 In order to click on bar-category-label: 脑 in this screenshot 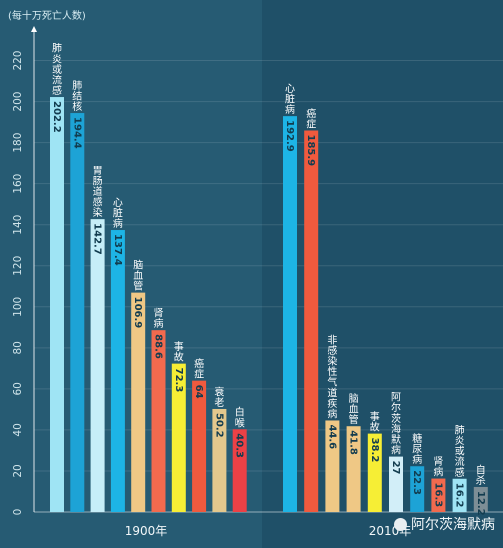, I will do `click(354, 398)`.